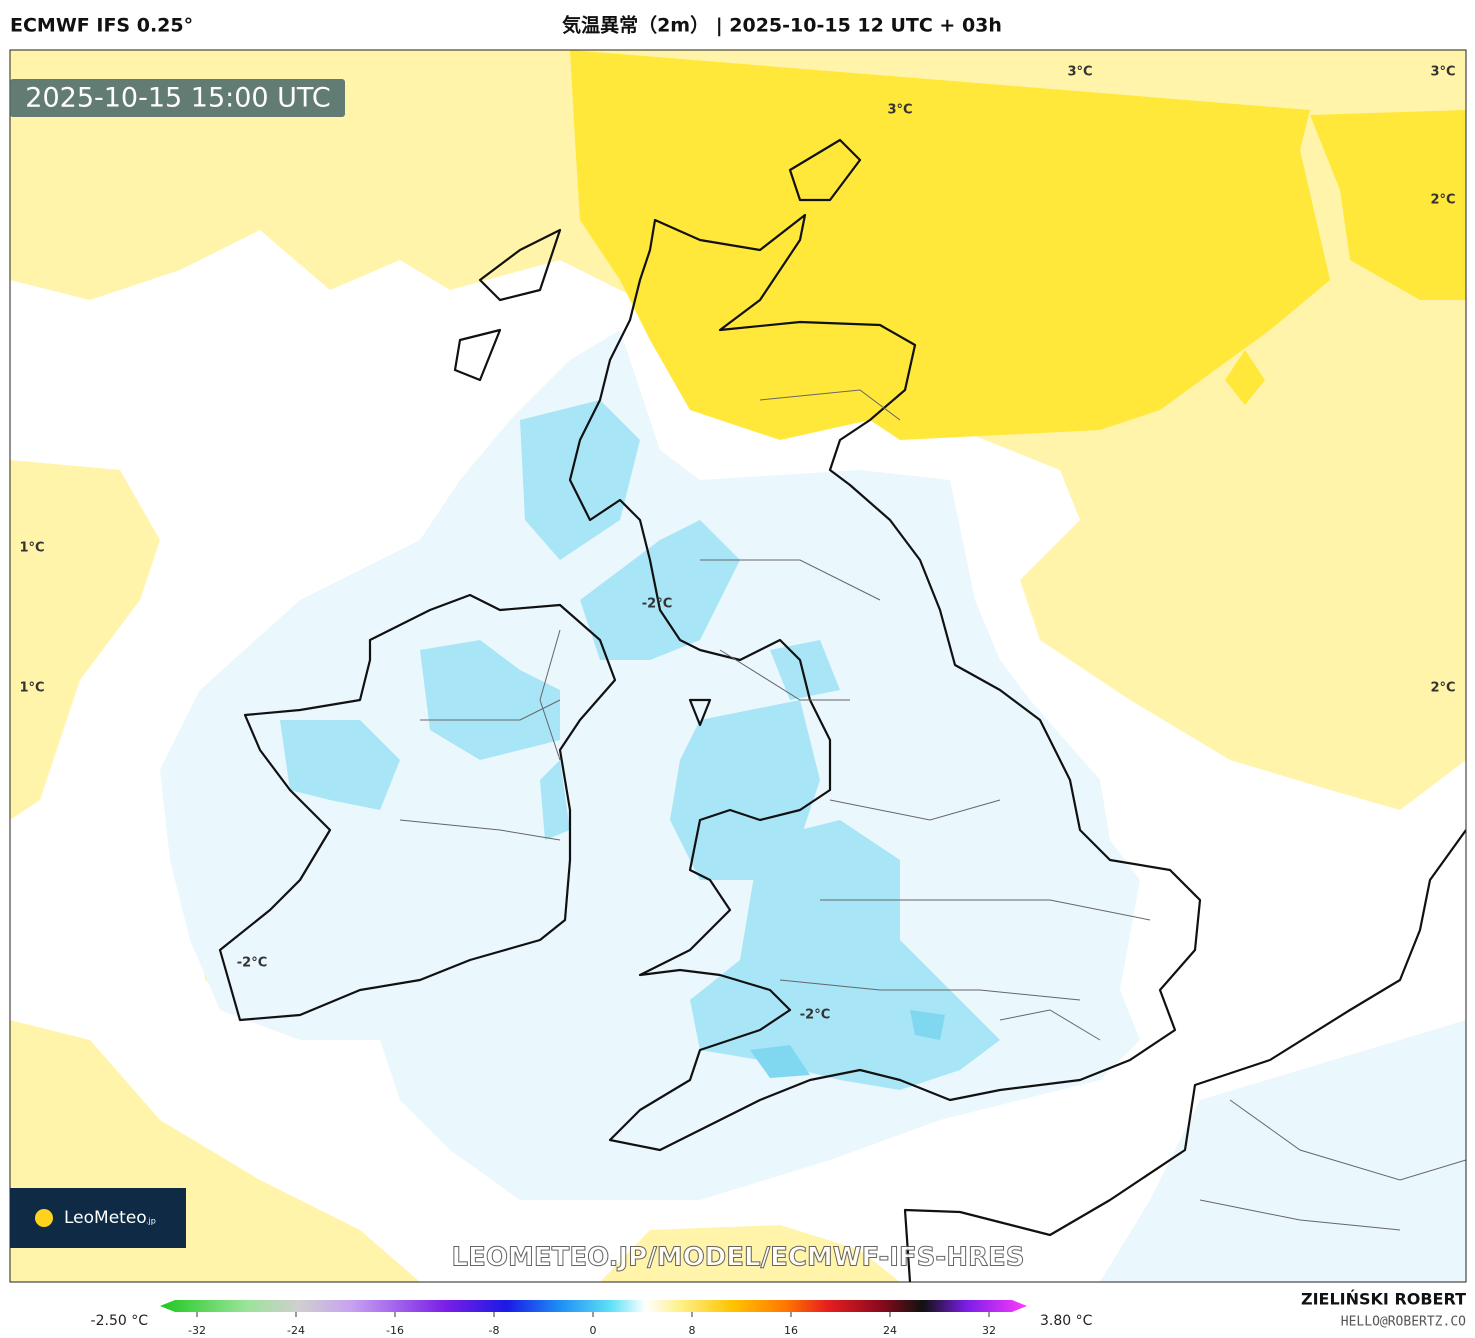 The width and height of the screenshot is (1475, 1338). Describe the element at coordinates (1283, 1151) in the screenshot. I see `light-blue-continent` at that location.